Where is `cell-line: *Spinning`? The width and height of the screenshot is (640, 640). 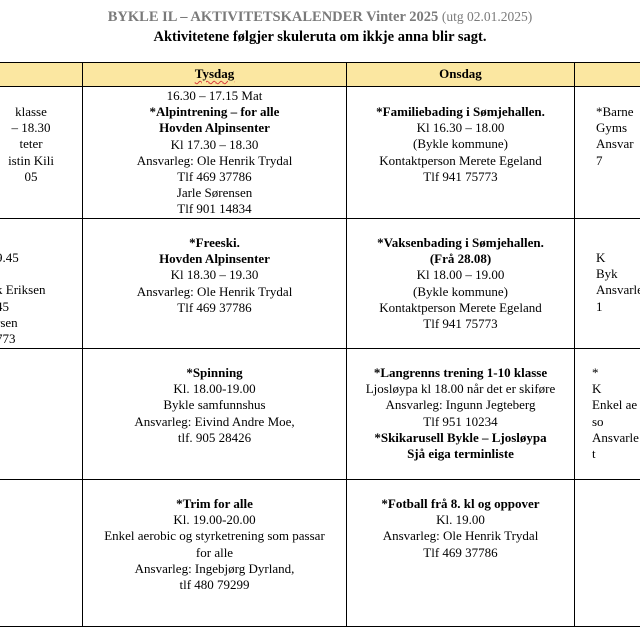 cell-line: *Spinning is located at coordinates (214, 372).